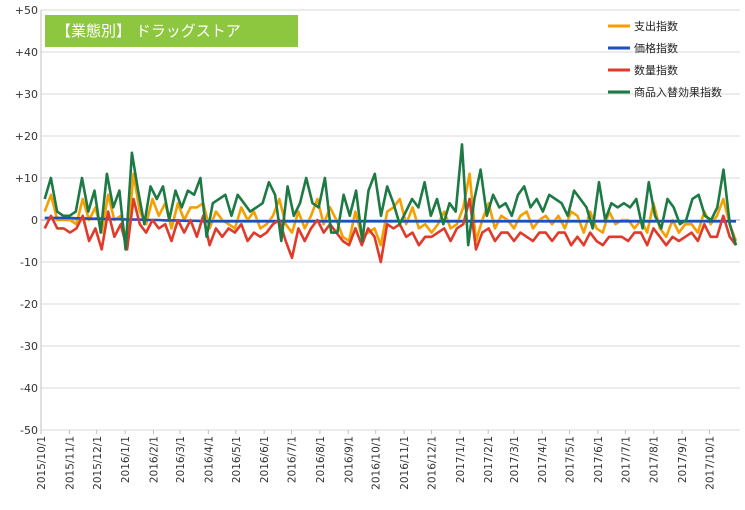 The width and height of the screenshot is (745, 510). I want to click on x-tick-label: 2017/5/1, so click(571, 459).